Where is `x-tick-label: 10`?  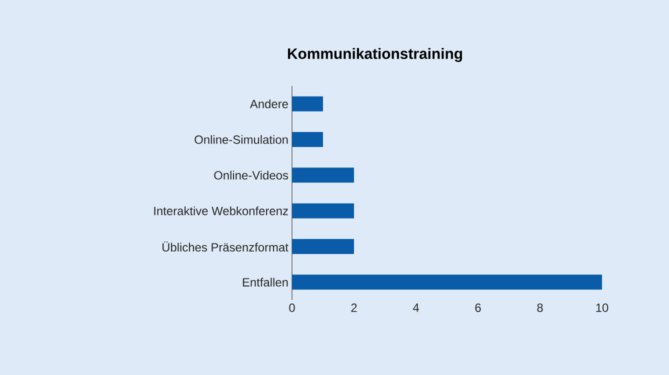
x-tick-label: 10 is located at coordinates (602, 308).